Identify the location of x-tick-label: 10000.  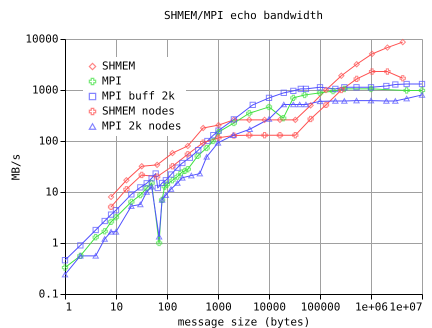
(269, 307).